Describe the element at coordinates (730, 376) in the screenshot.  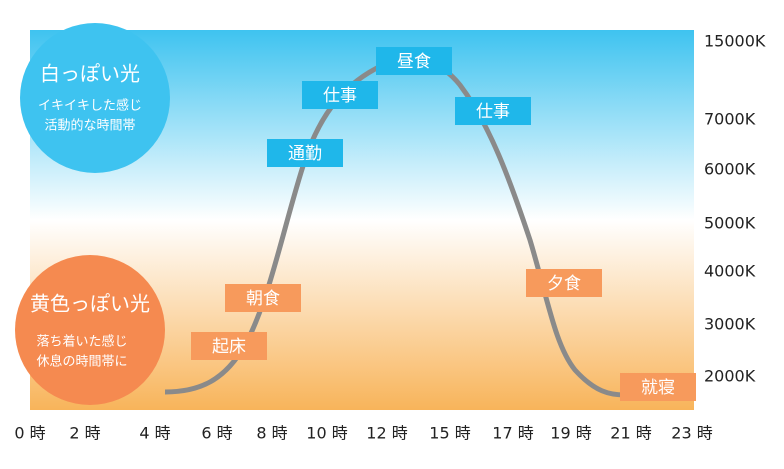
I see `y-label: 2000K` at that location.